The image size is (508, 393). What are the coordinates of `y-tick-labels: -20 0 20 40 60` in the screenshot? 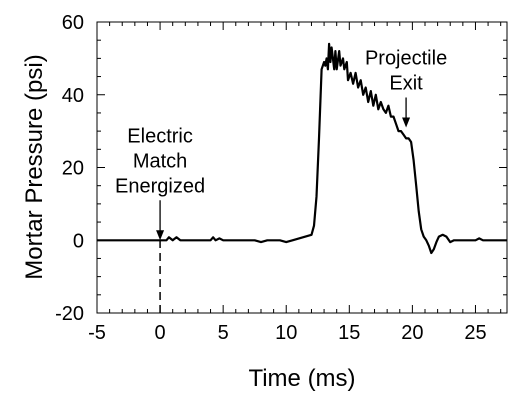 It's located at (69, 168).